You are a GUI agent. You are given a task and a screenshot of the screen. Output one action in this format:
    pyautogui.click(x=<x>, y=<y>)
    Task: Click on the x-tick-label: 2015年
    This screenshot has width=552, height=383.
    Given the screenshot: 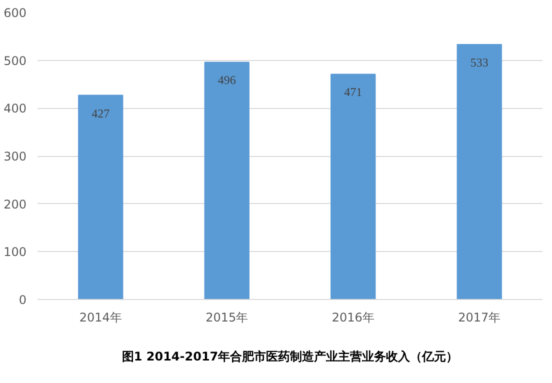 What is the action you would take?
    pyautogui.click(x=227, y=317)
    